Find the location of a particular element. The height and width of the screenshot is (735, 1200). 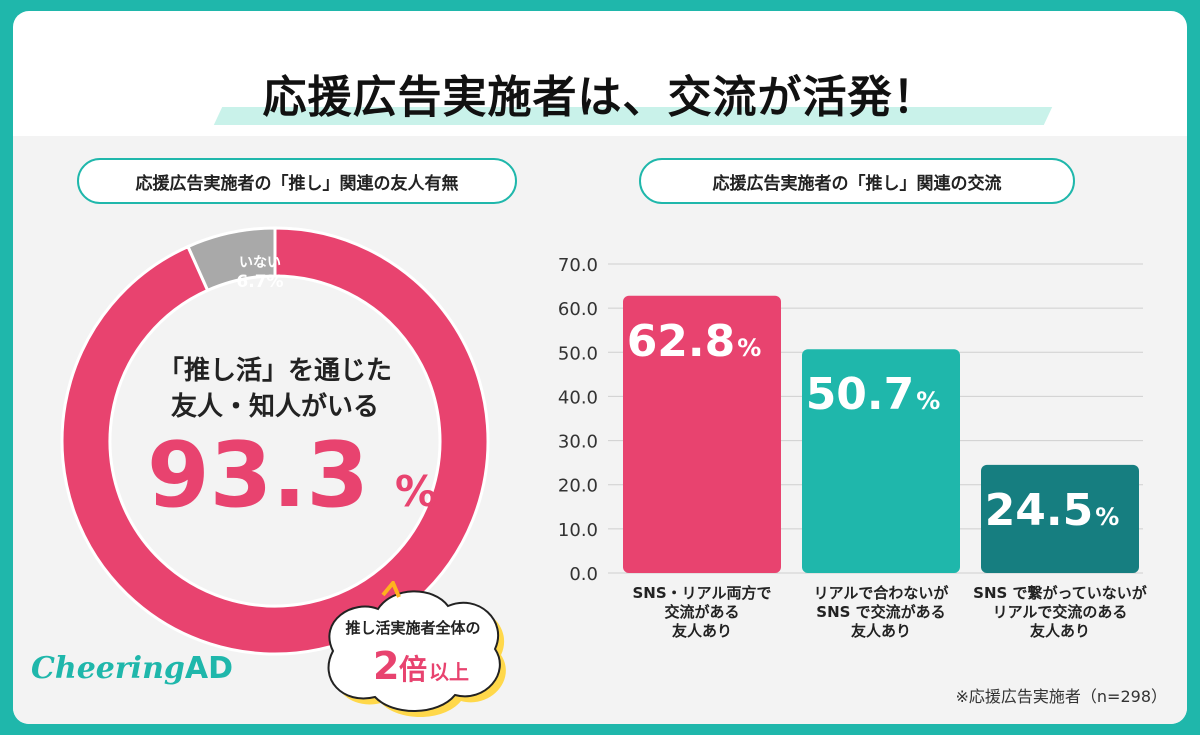

x-category-label: リアルで交流のある is located at coordinates (1060, 612).